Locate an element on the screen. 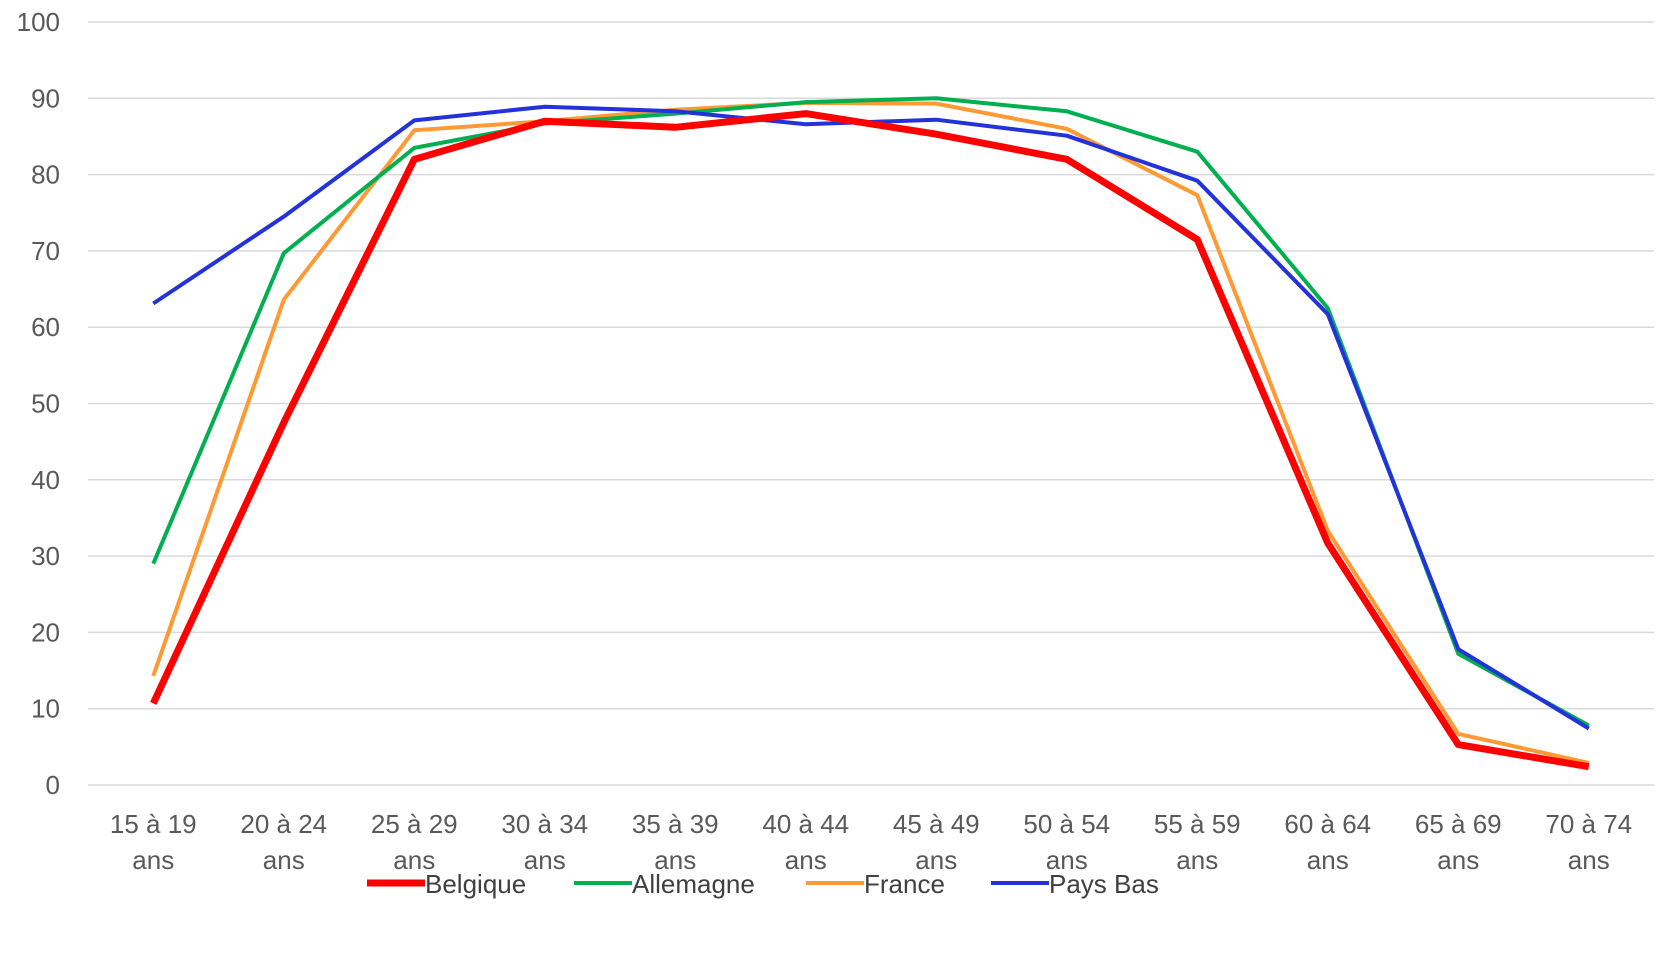 This screenshot has height=953, width=1656. y-tick-label: 10 is located at coordinates (45, 709).